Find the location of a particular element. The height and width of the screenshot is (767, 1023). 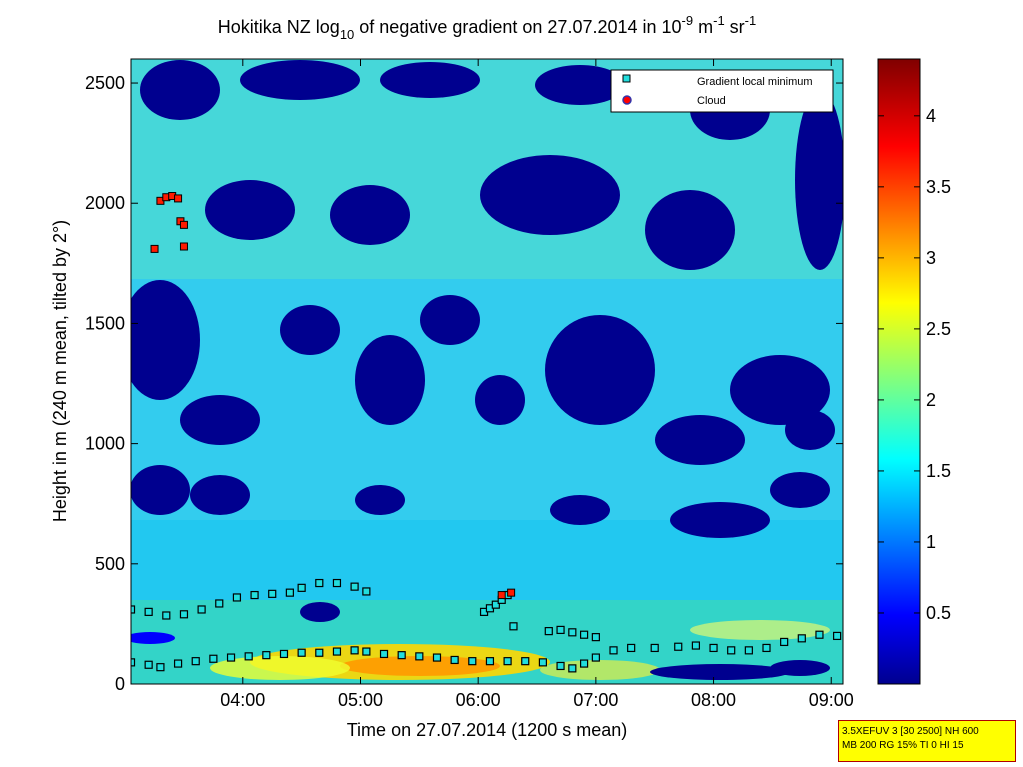

y-tick-label: 500 is located at coordinates (110, 564).